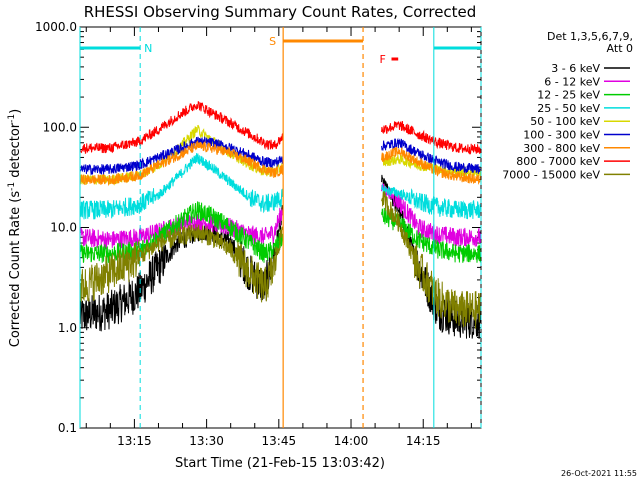 The width and height of the screenshot is (640, 480). Describe the element at coordinates (565, 121) in the screenshot. I see `legend-label-5: 50 - 100 keV` at that location.